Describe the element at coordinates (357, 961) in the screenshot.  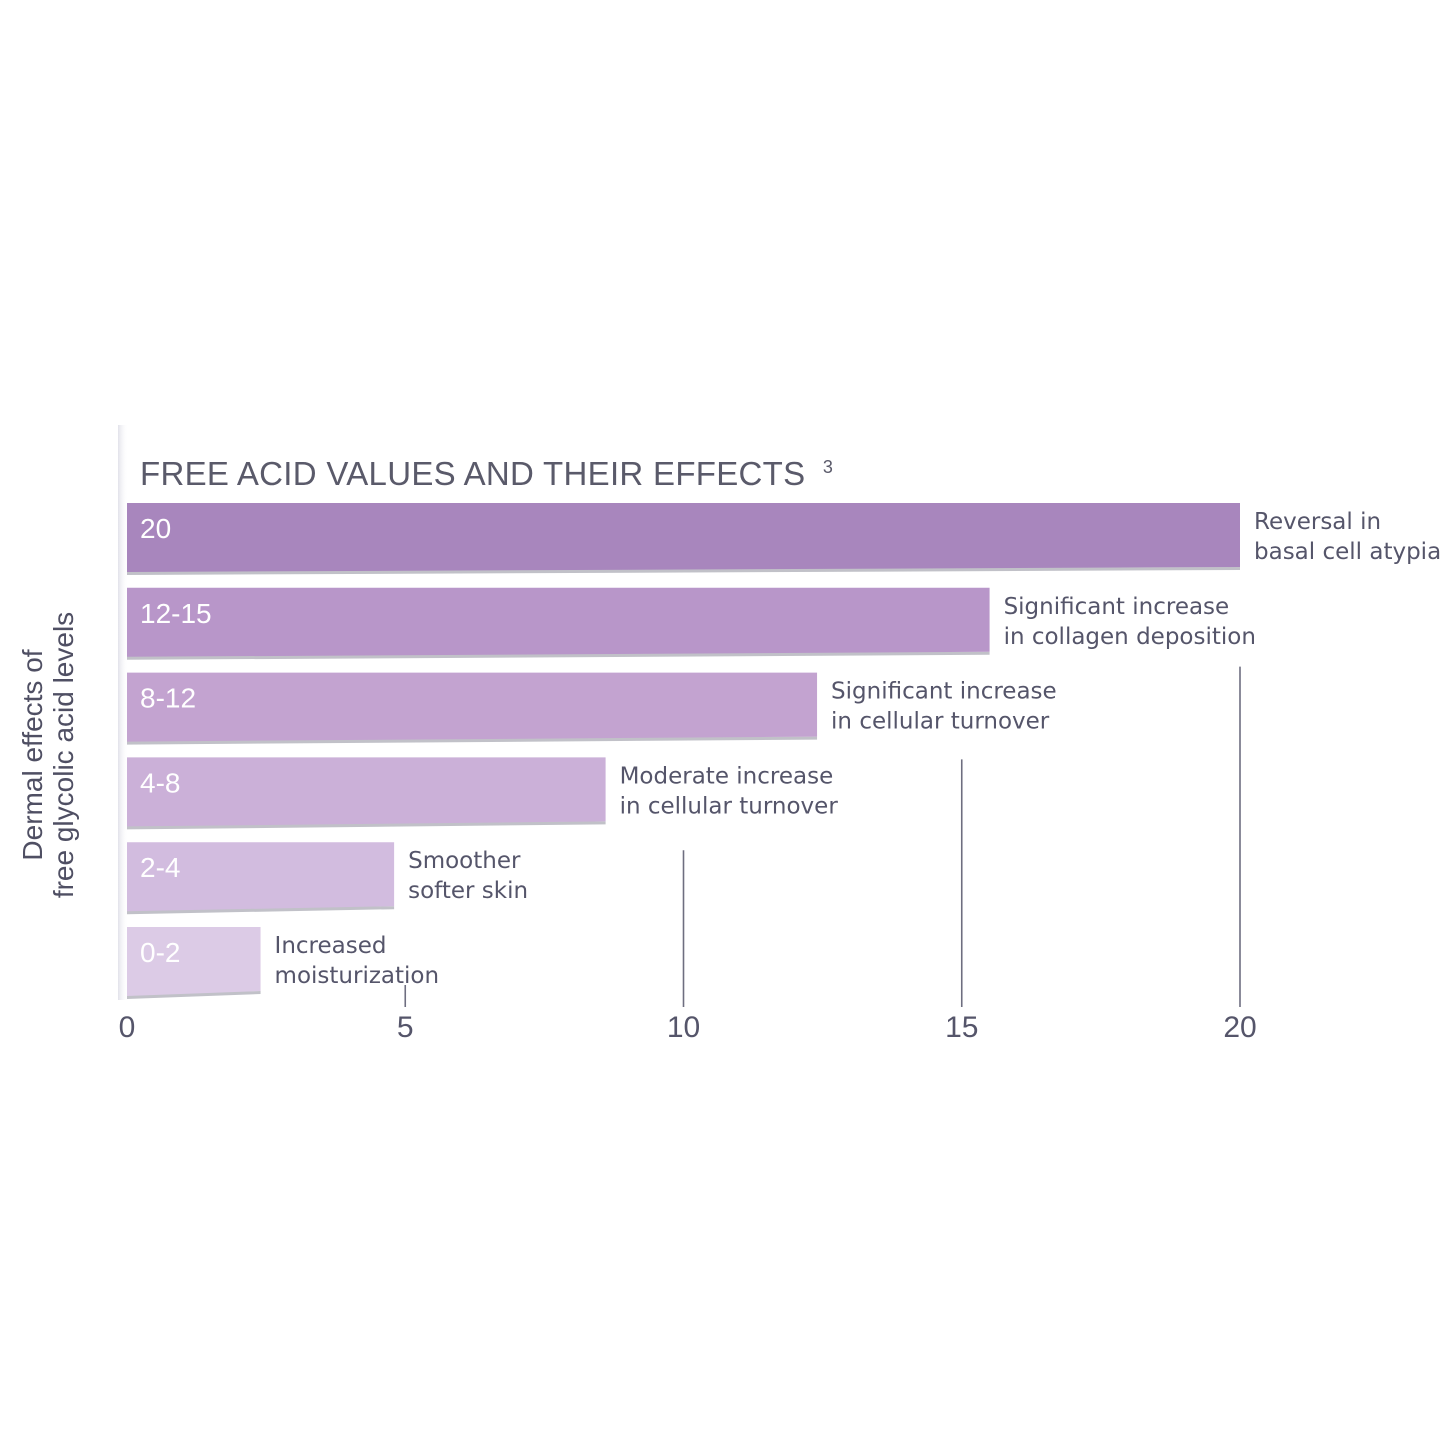
I see `bar-annotation: Increased moisturization` at that location.